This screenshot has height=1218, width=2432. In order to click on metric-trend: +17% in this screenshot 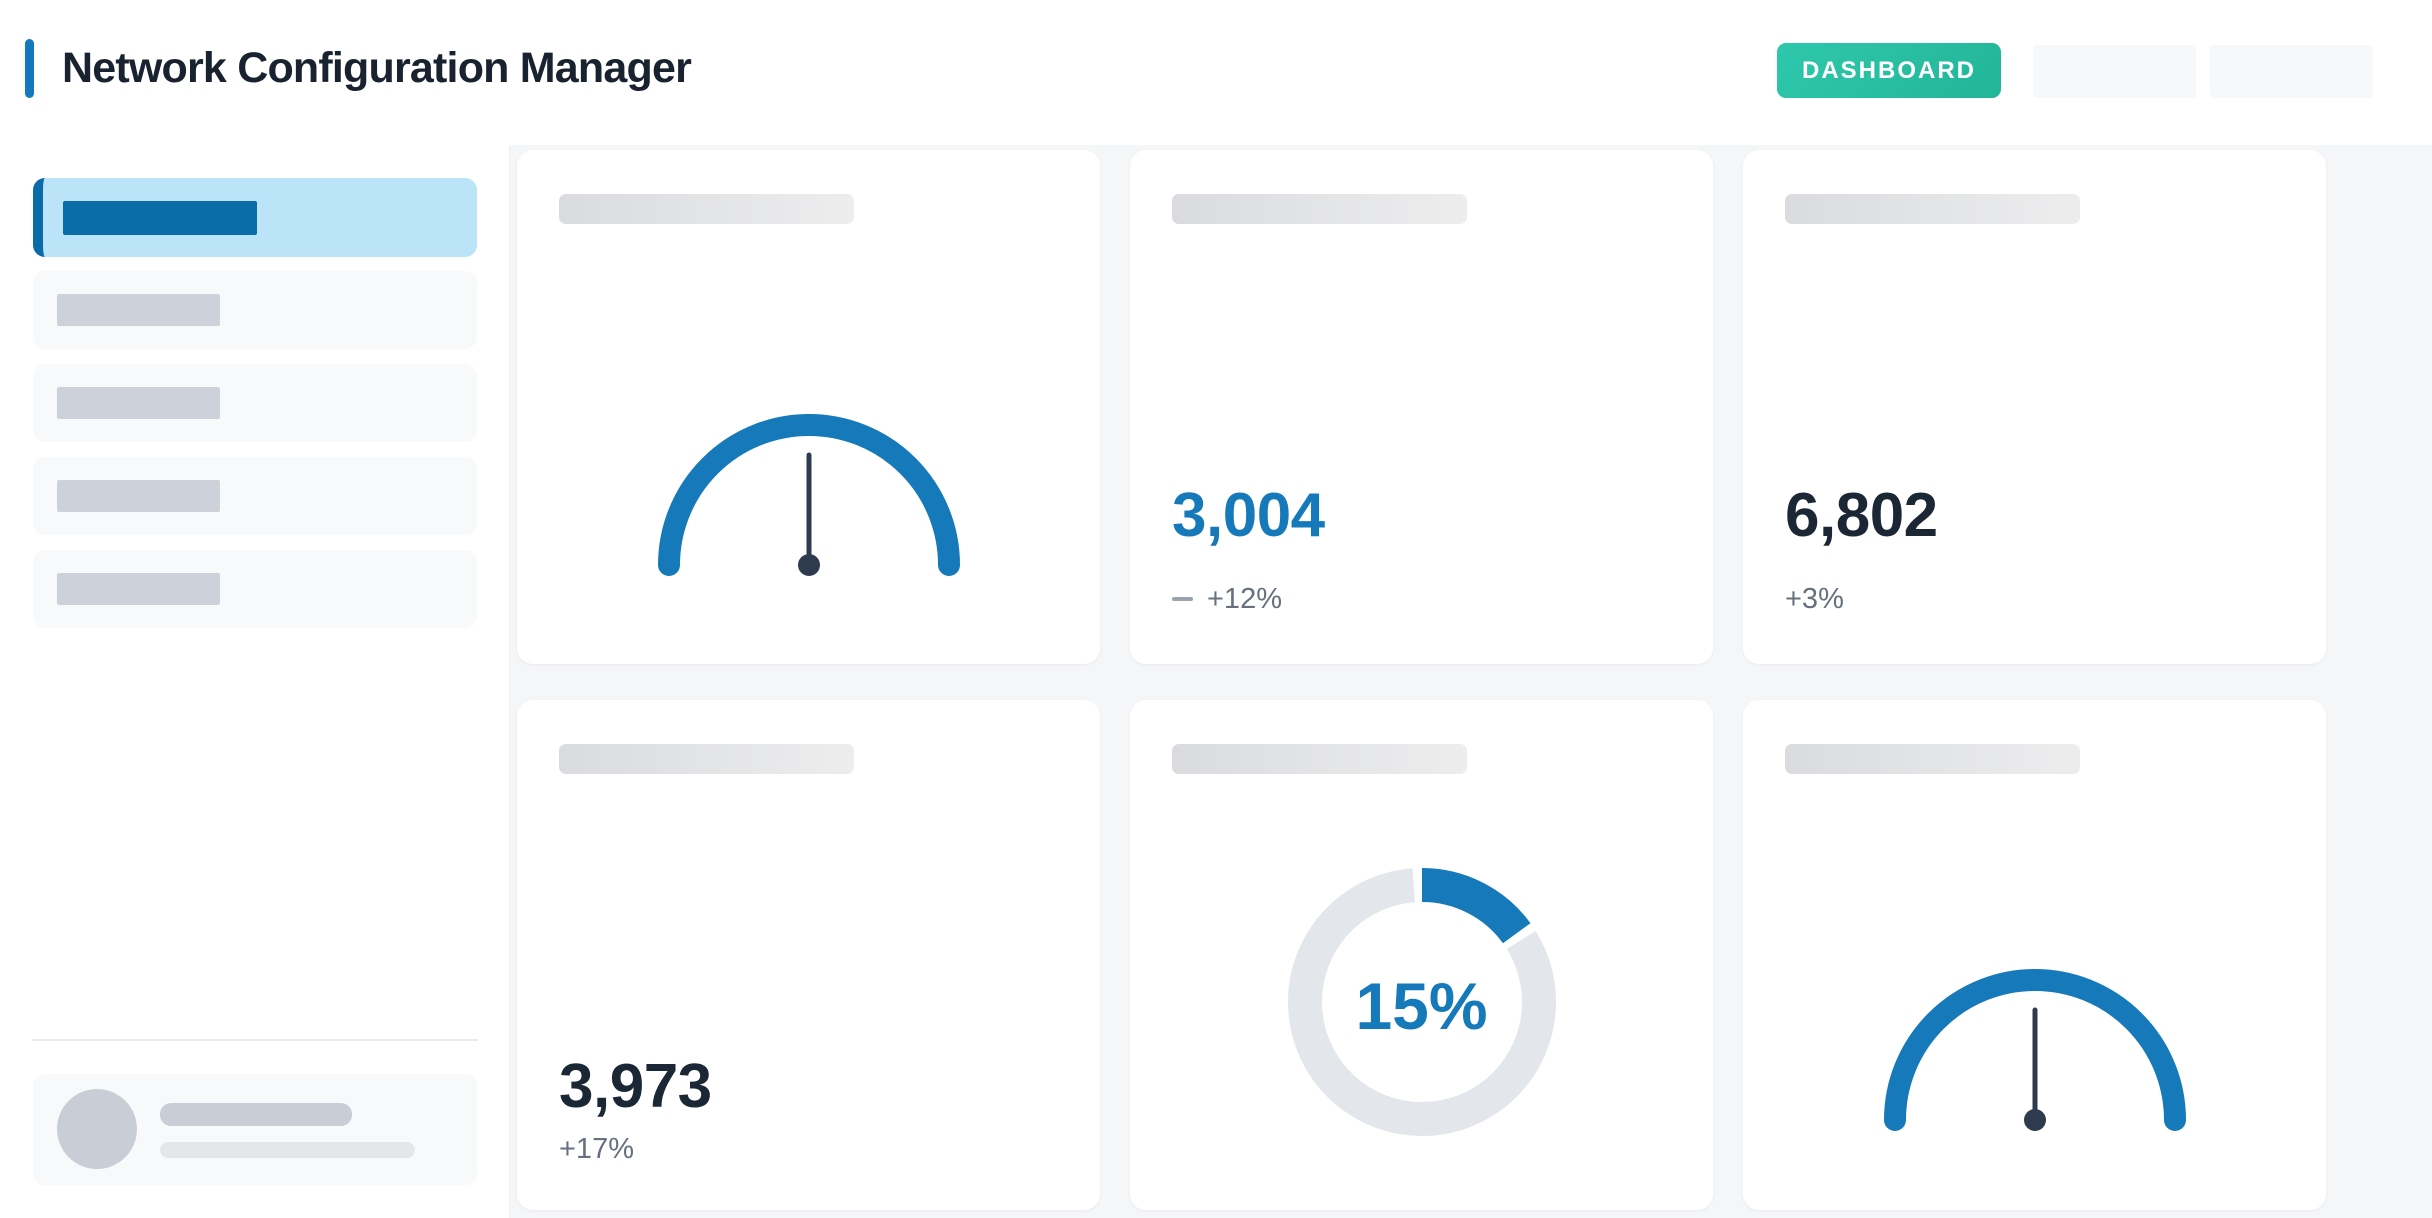, I will do `click(596, 1149)`.